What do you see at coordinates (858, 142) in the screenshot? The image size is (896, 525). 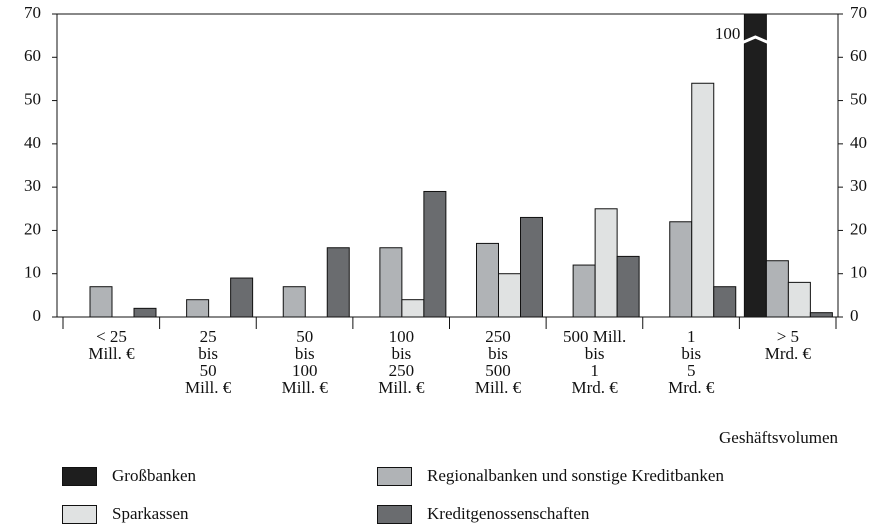 I see `y2-tick-label: 40` at bounding box center [858, 142].